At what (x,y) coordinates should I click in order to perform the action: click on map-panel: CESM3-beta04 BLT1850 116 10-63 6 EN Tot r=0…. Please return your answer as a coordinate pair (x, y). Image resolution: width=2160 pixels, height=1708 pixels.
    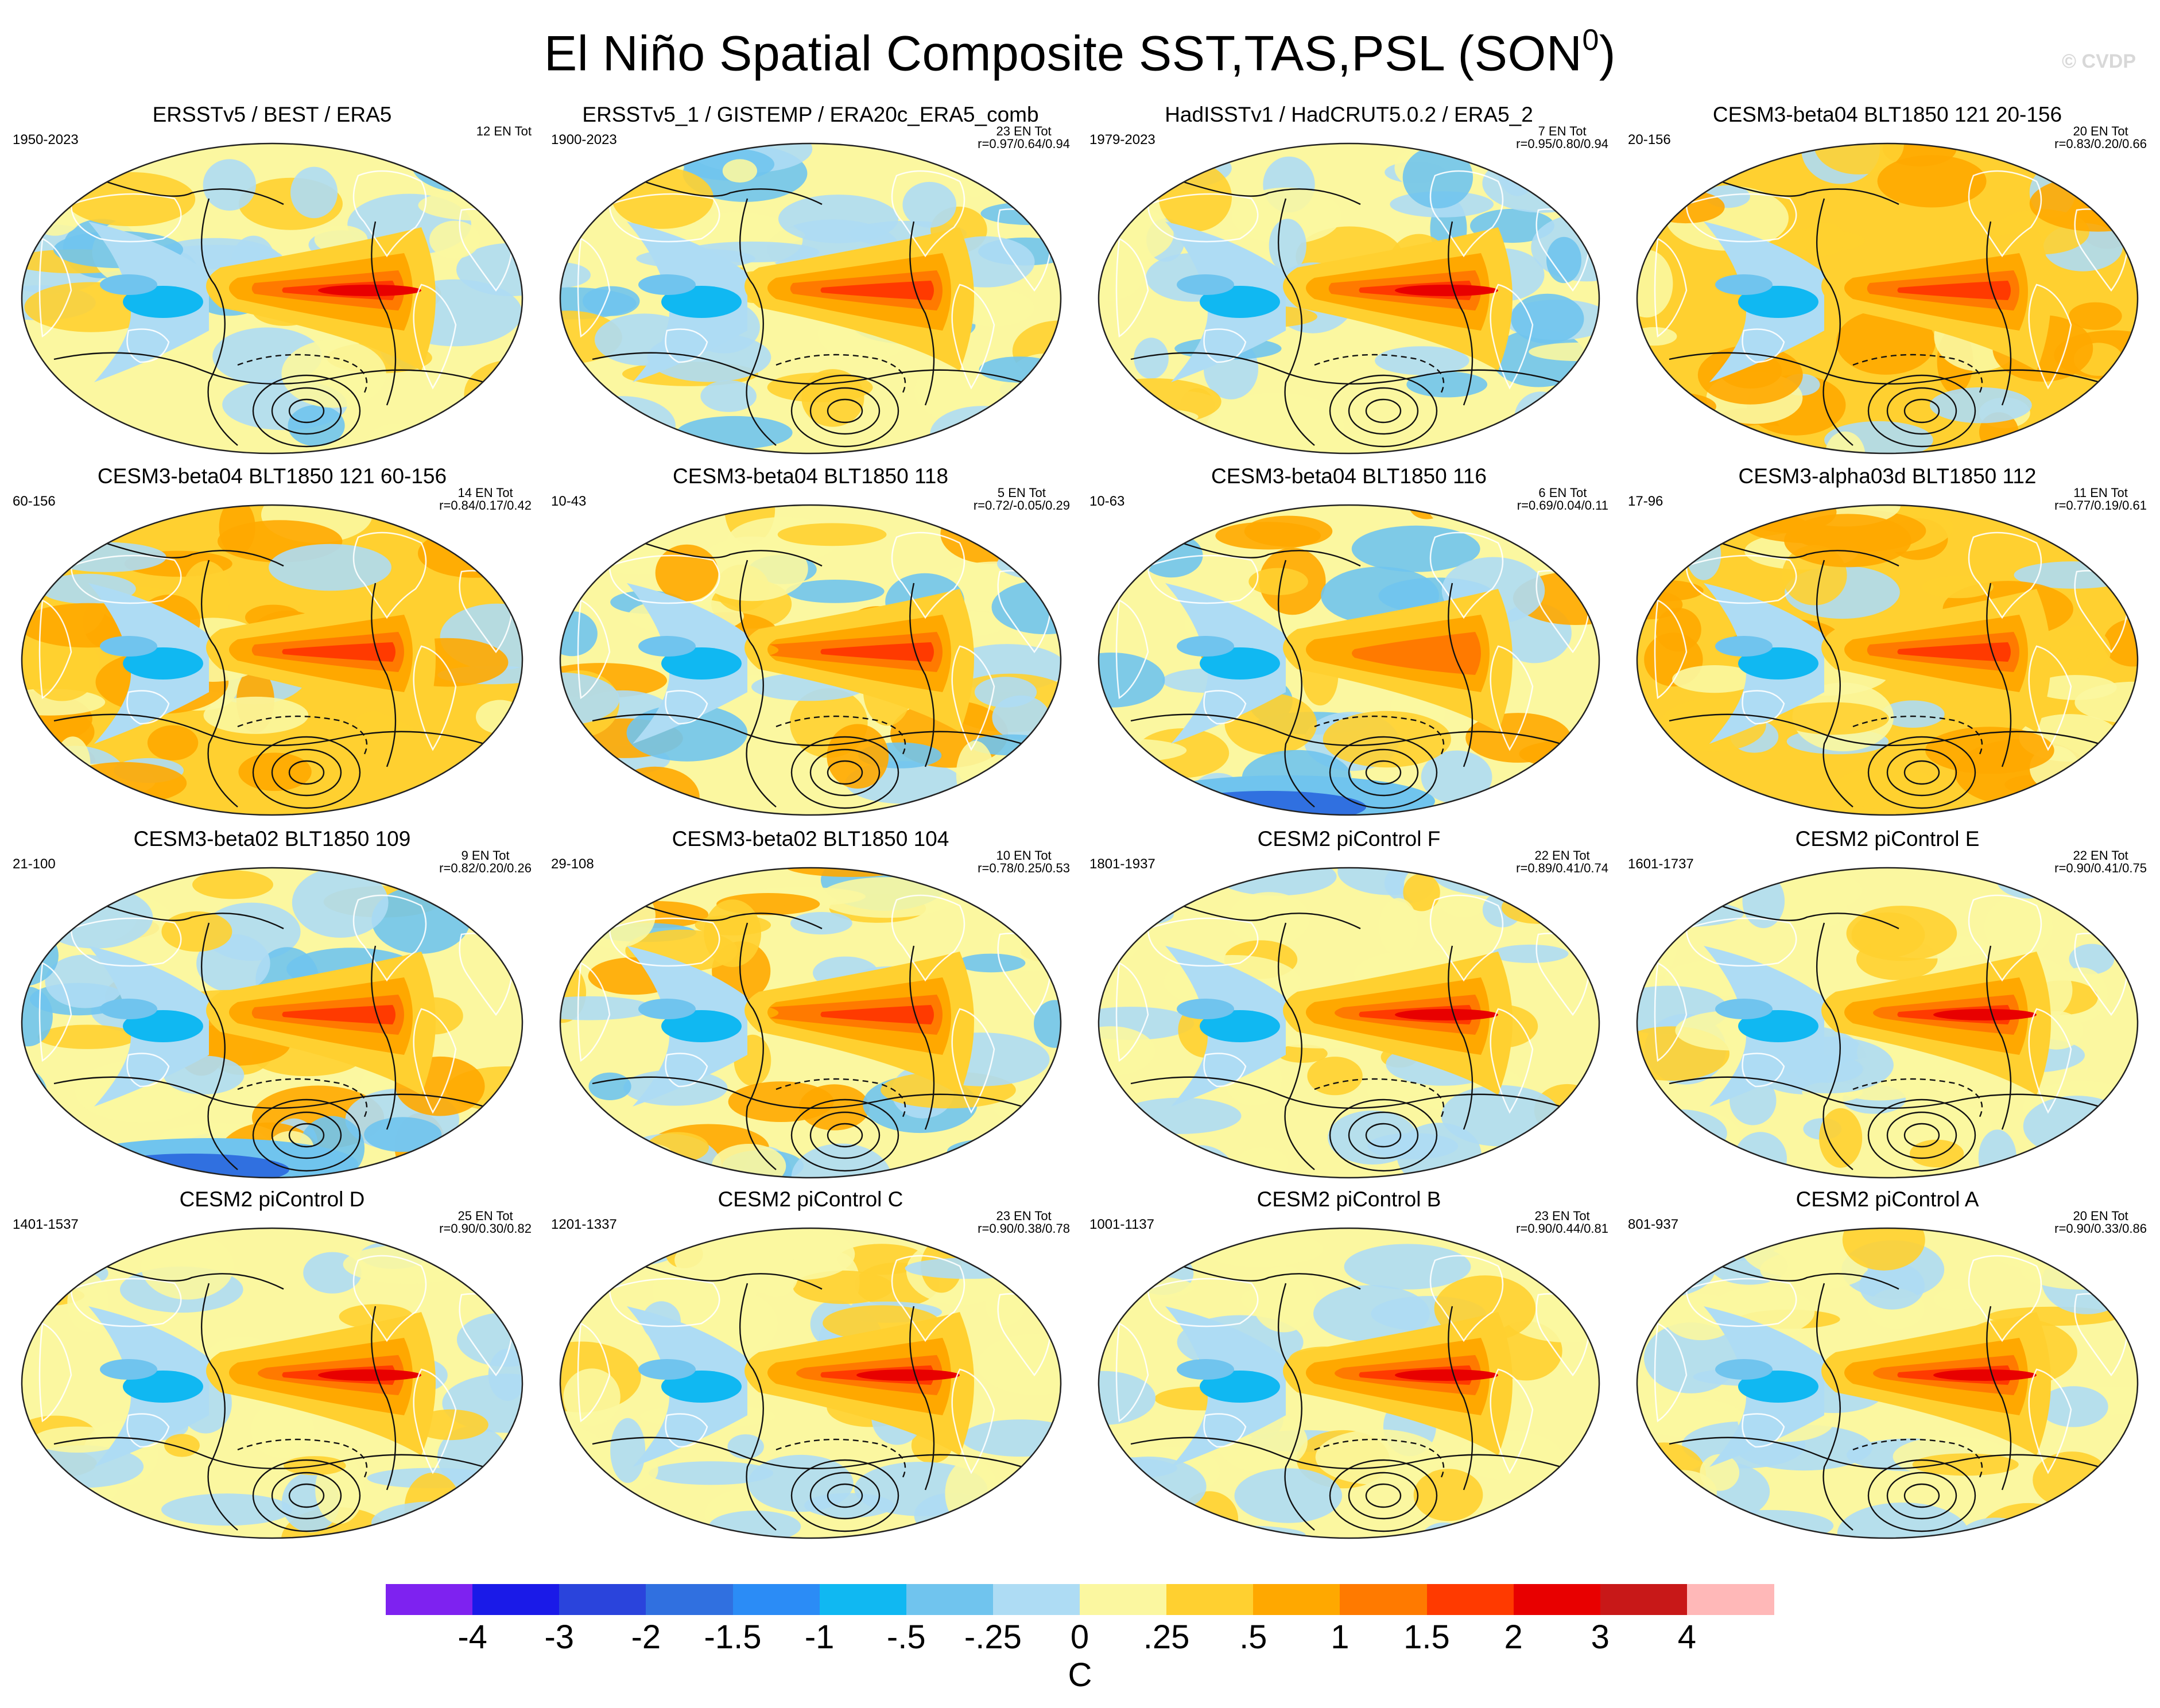
    Looking at the image, I should click on (1349, 644).